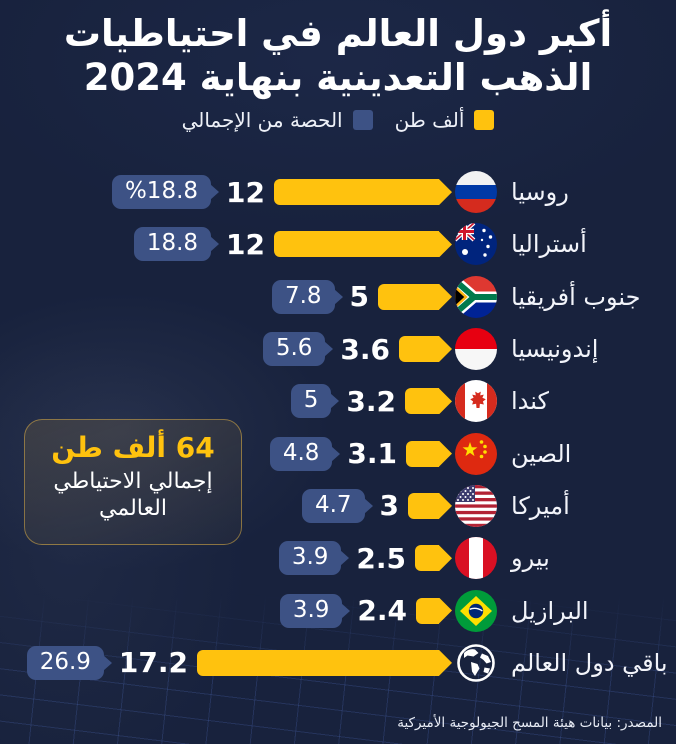  What do you see at coordinates (294, 349) in the screenshot?
I see `share-badge: 5.6` at bounding box center [294, 349].